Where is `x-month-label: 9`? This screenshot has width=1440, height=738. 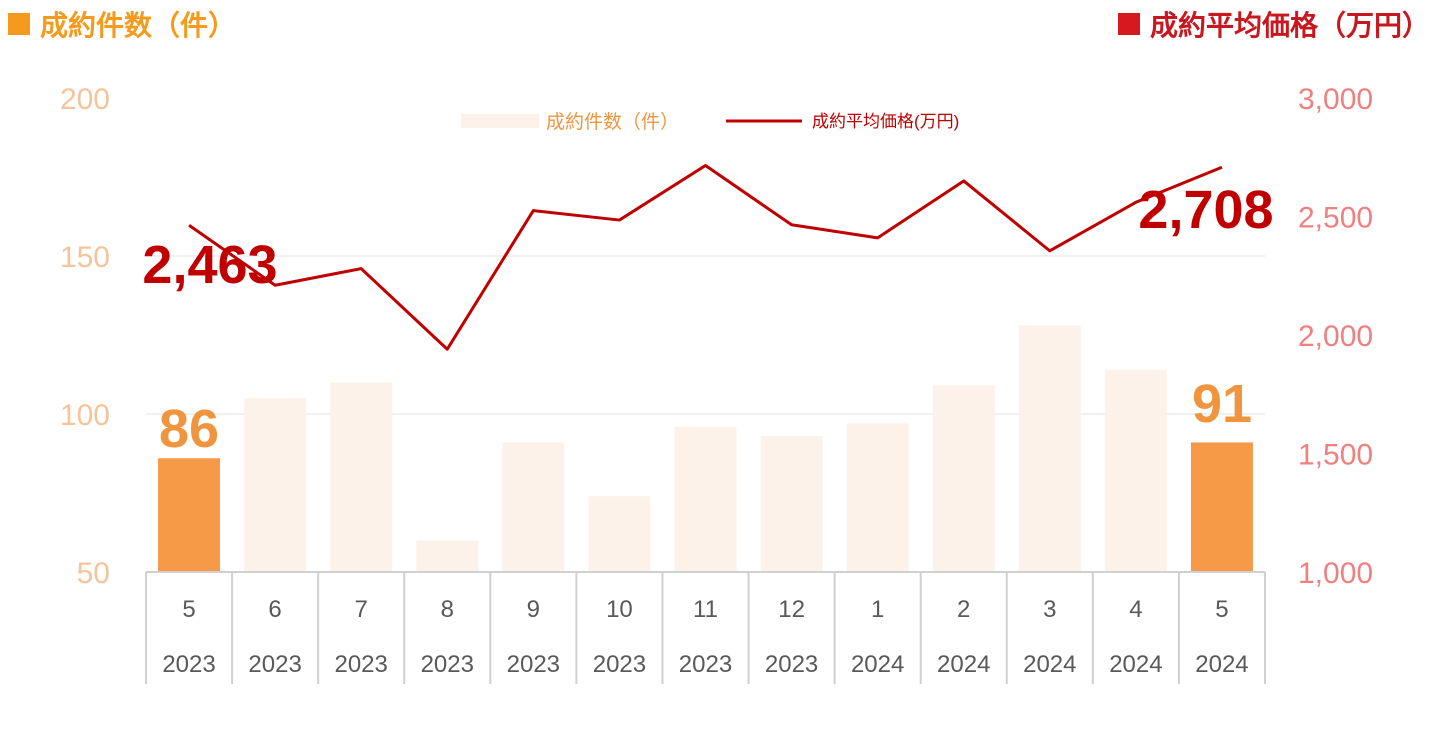
x-month-label: 9 is located at coordinates (533, 609).